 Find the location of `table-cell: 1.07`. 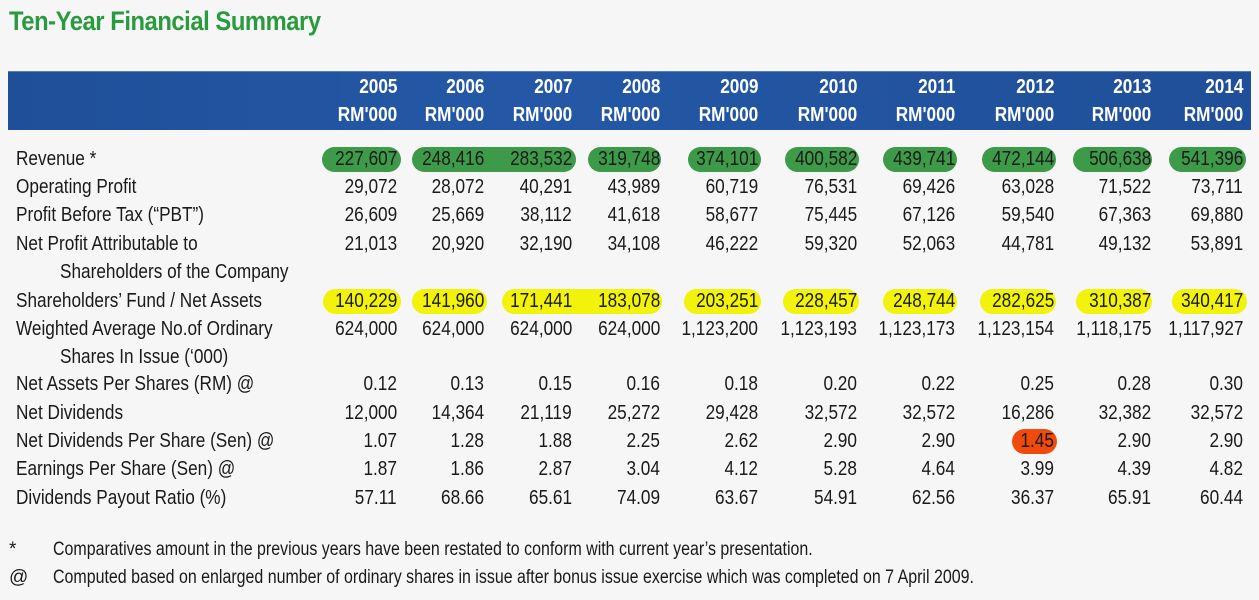

table-cell: 1.07 is located at coordinates (380, 441).